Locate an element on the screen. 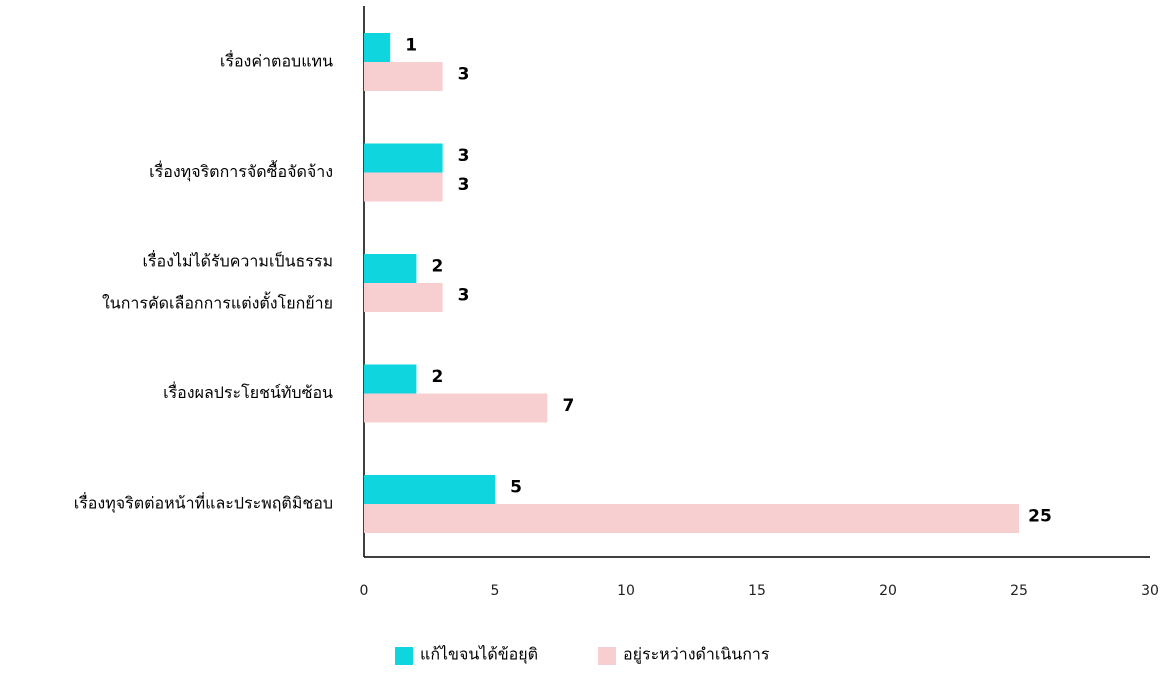 The image size is (1174, 673). category-label: เรื่องทุจริตการจัดซื้อจัดจ้าง is located at coordinates (241, 171).